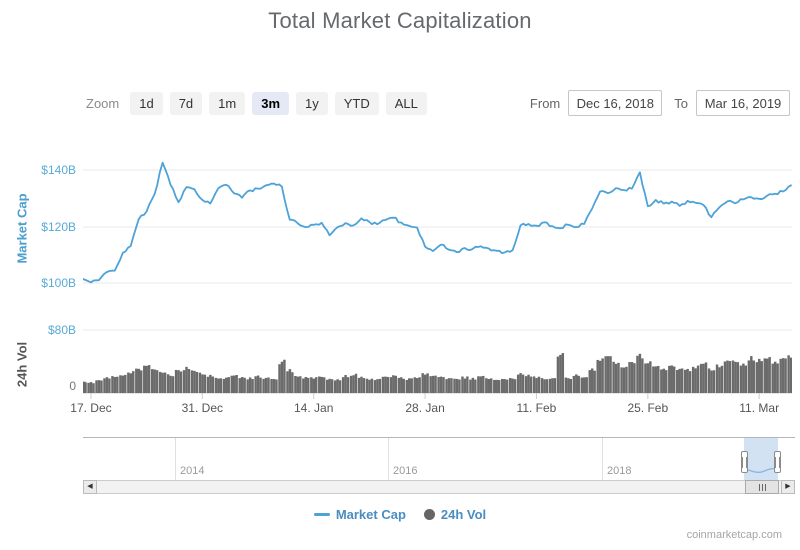  I want to click on zoom-1d-button: 1d, so click(146, 103).